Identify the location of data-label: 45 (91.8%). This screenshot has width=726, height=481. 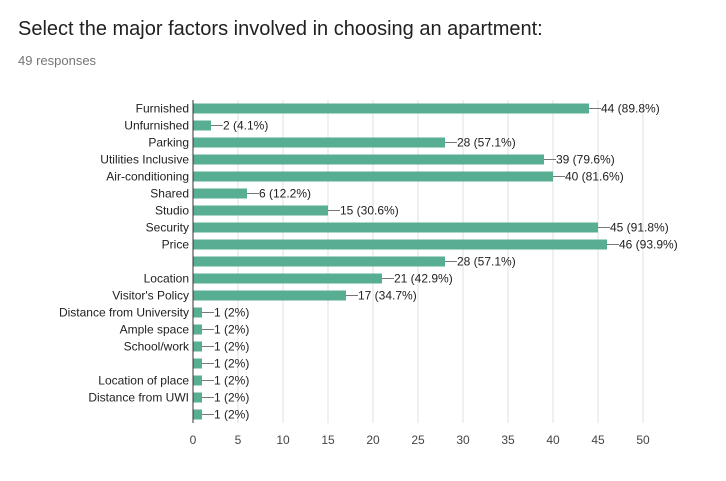
(639, 228).